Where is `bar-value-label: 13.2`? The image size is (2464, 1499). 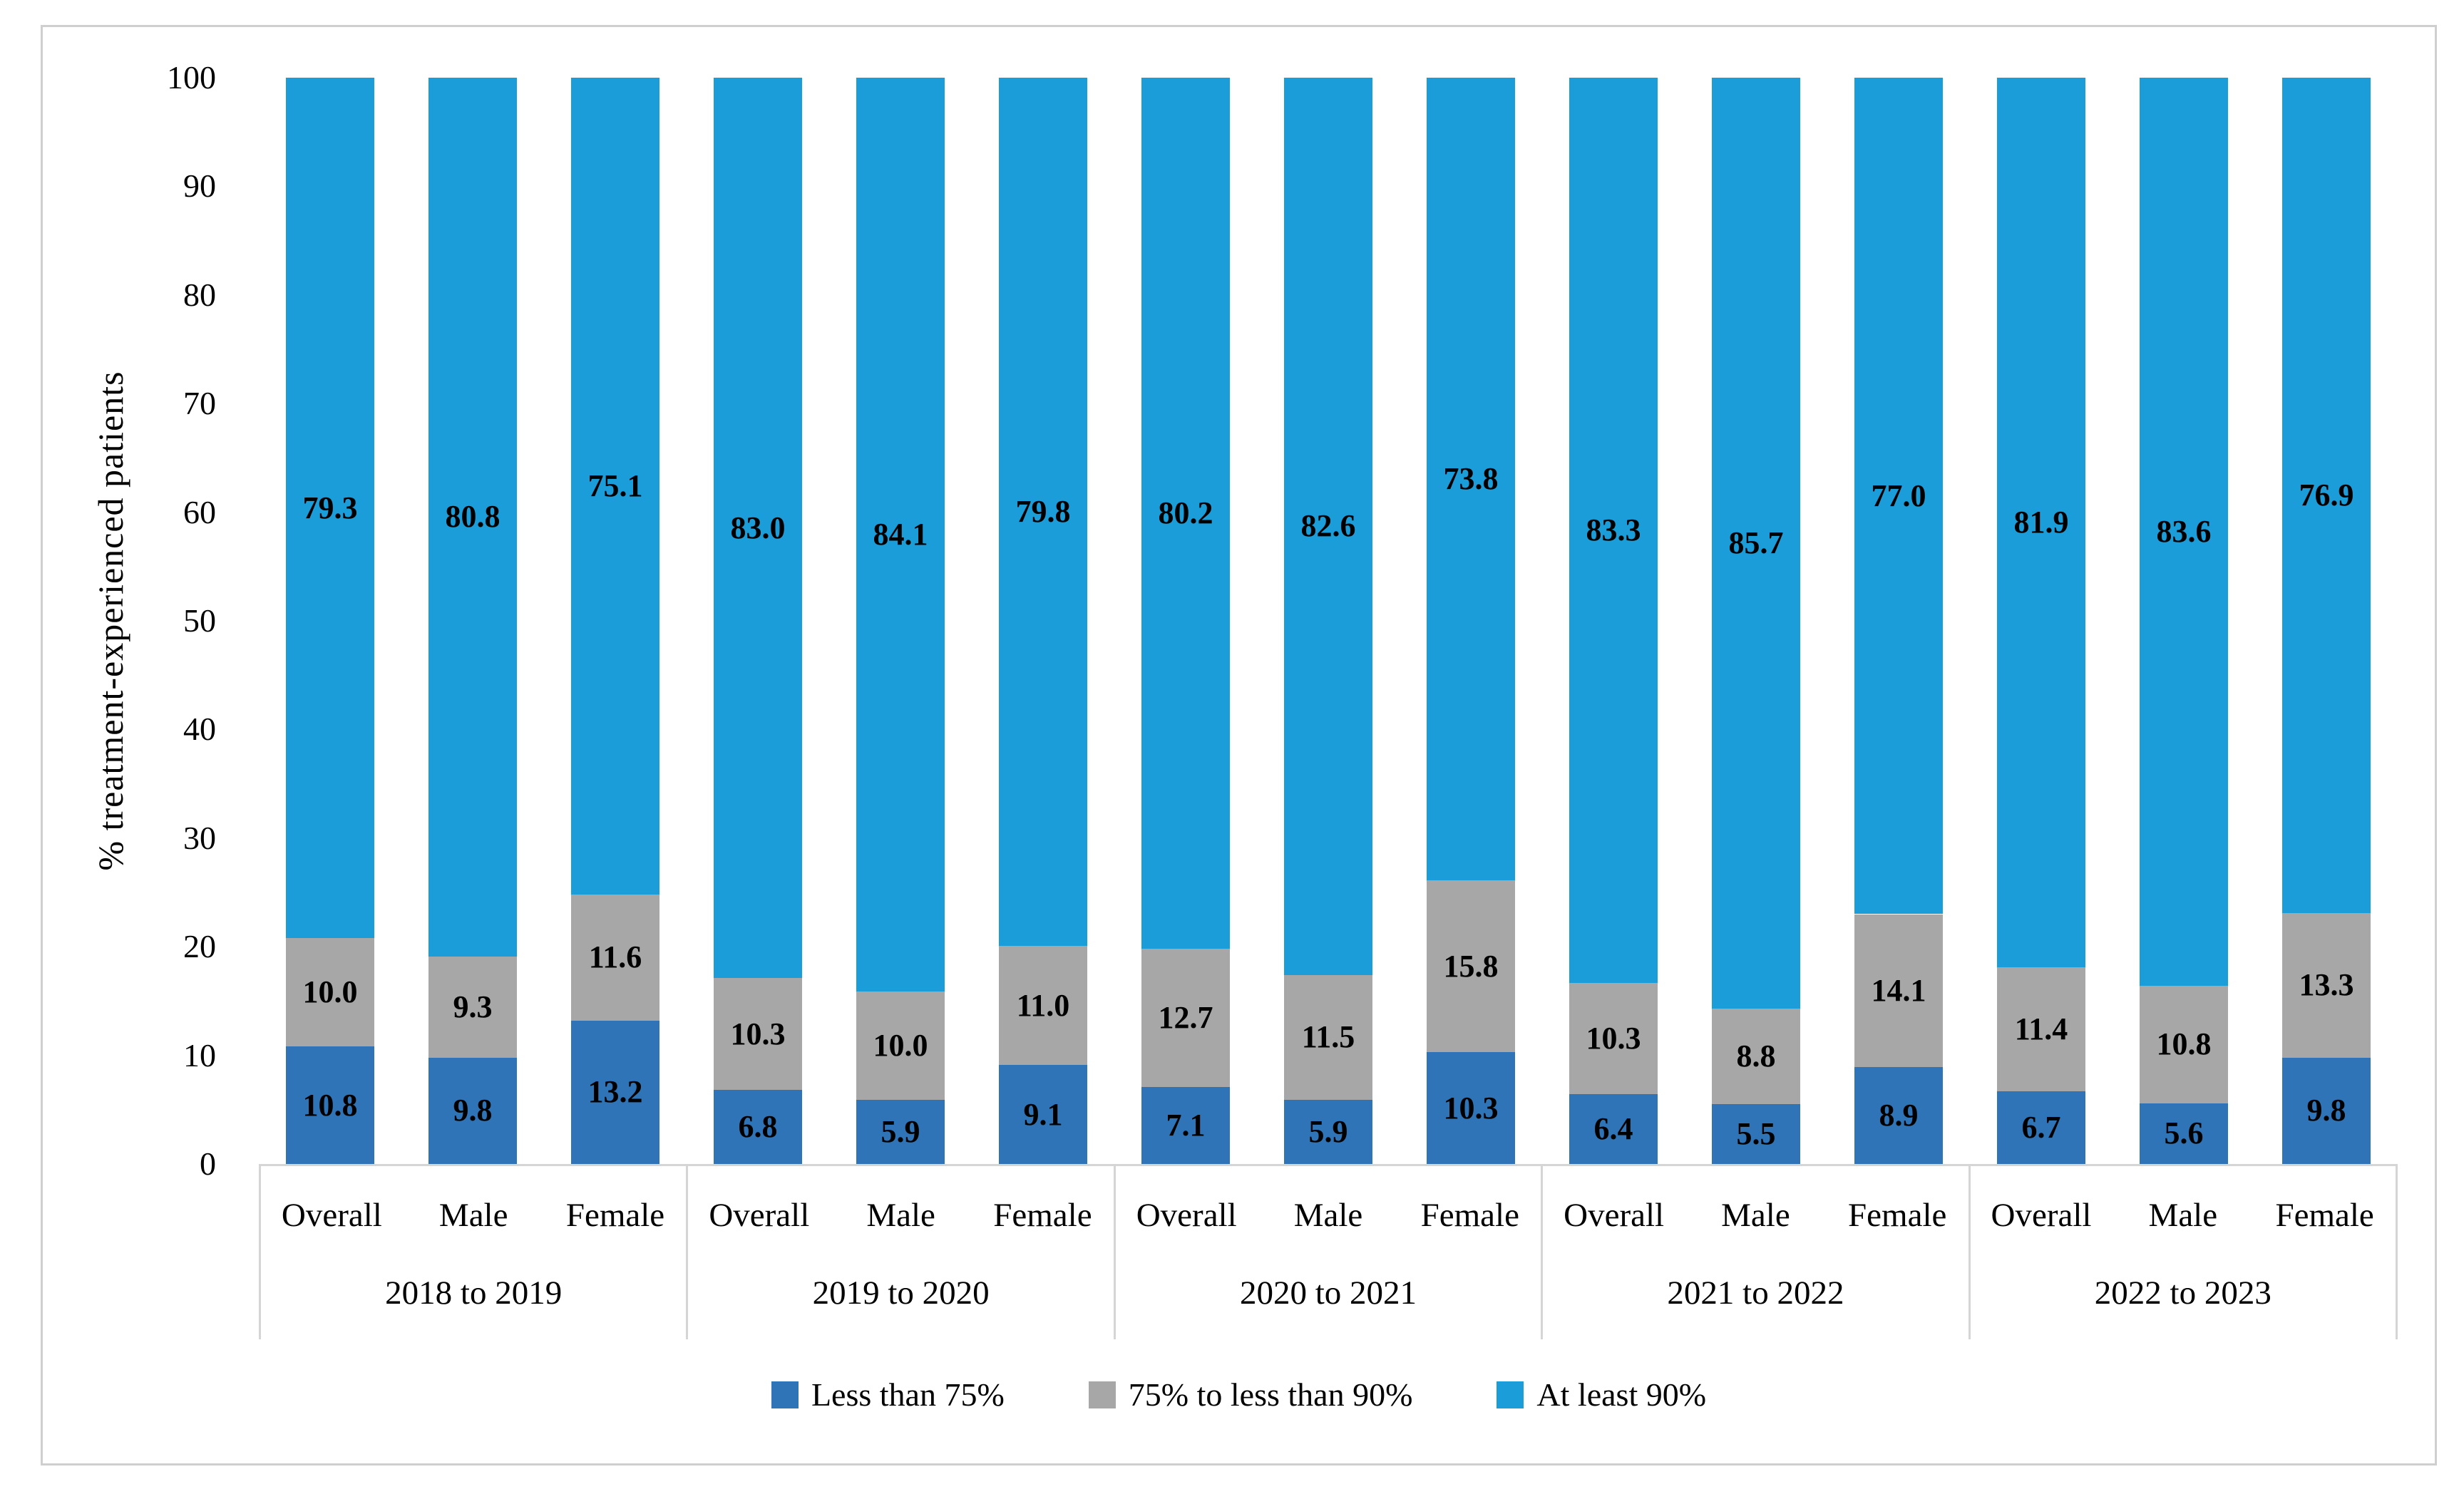
bar-value-label: 13.2 is located at coordinates (615, 1092).